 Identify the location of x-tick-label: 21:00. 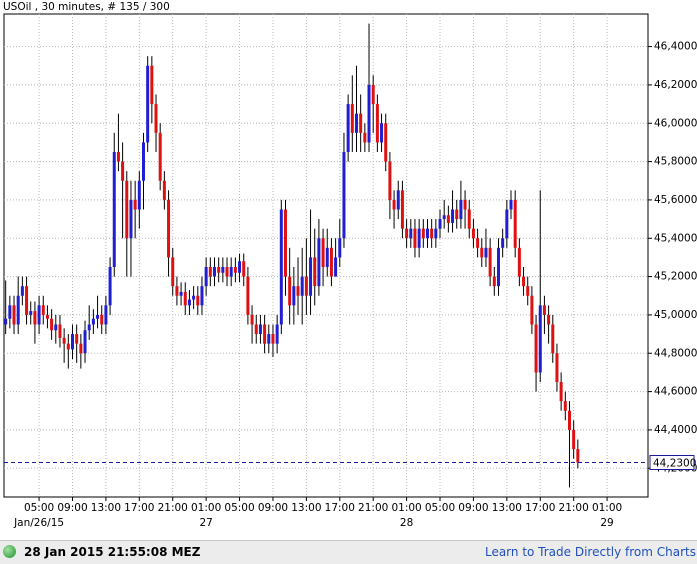
(574, 508).